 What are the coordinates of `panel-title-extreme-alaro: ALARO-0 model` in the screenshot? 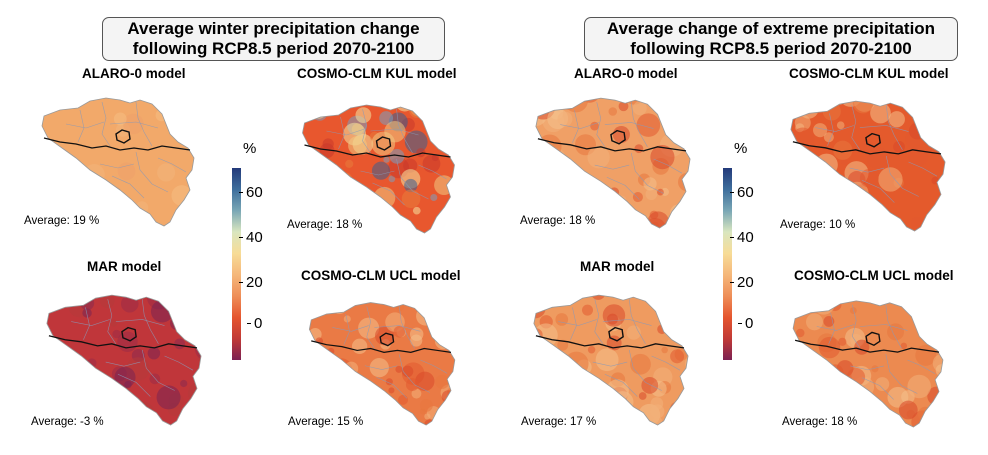 It's located at (626, 73).